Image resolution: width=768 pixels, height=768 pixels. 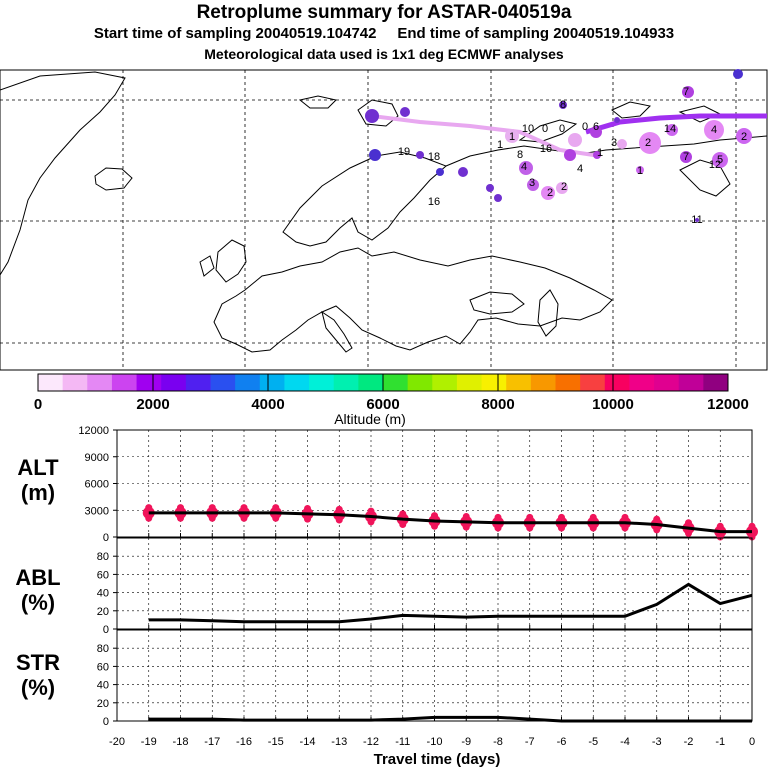 What do you see at coordinates (391, 393) in the screenshot?
I see `colorbar-ticks: 0 2000 4000 6000 8000 10000 12000` at bounding box center [391, 393].